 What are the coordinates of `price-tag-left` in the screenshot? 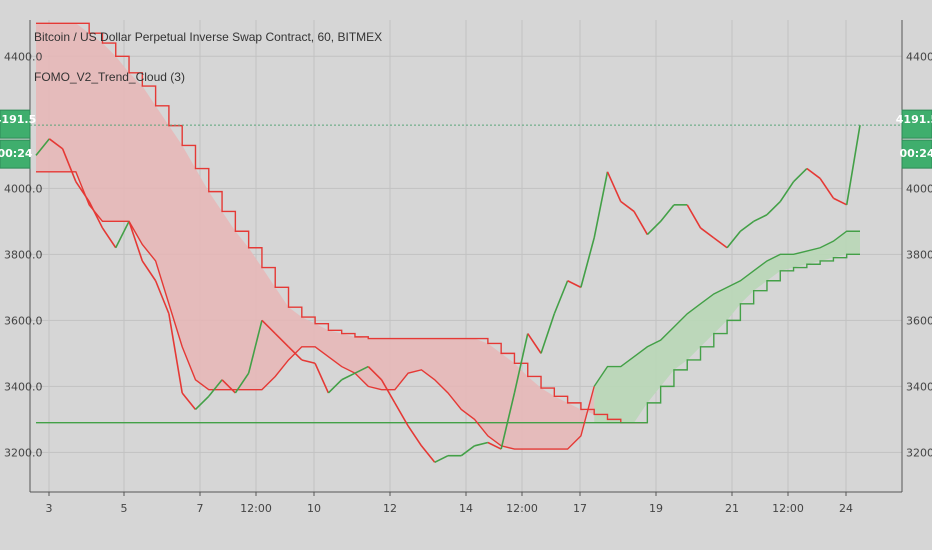 It's located at (15, 124).